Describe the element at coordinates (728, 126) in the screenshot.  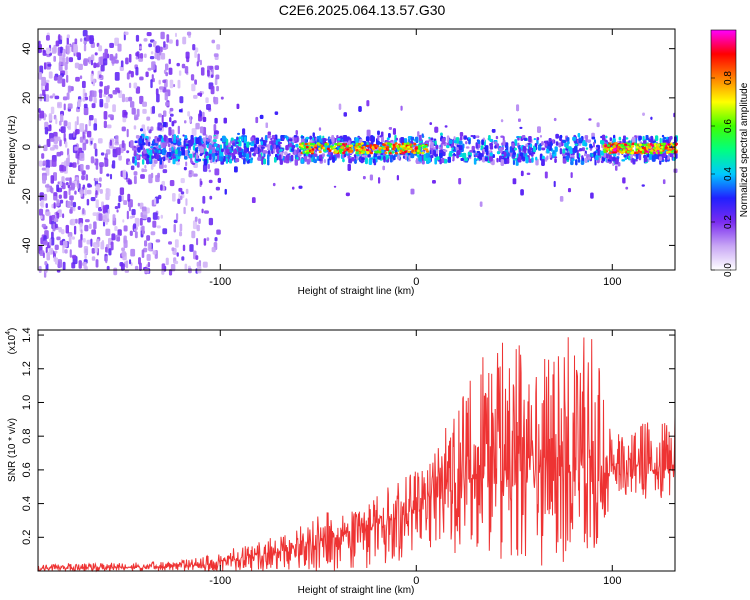
I see `colorbar-tick-label: 0.6` at that location.